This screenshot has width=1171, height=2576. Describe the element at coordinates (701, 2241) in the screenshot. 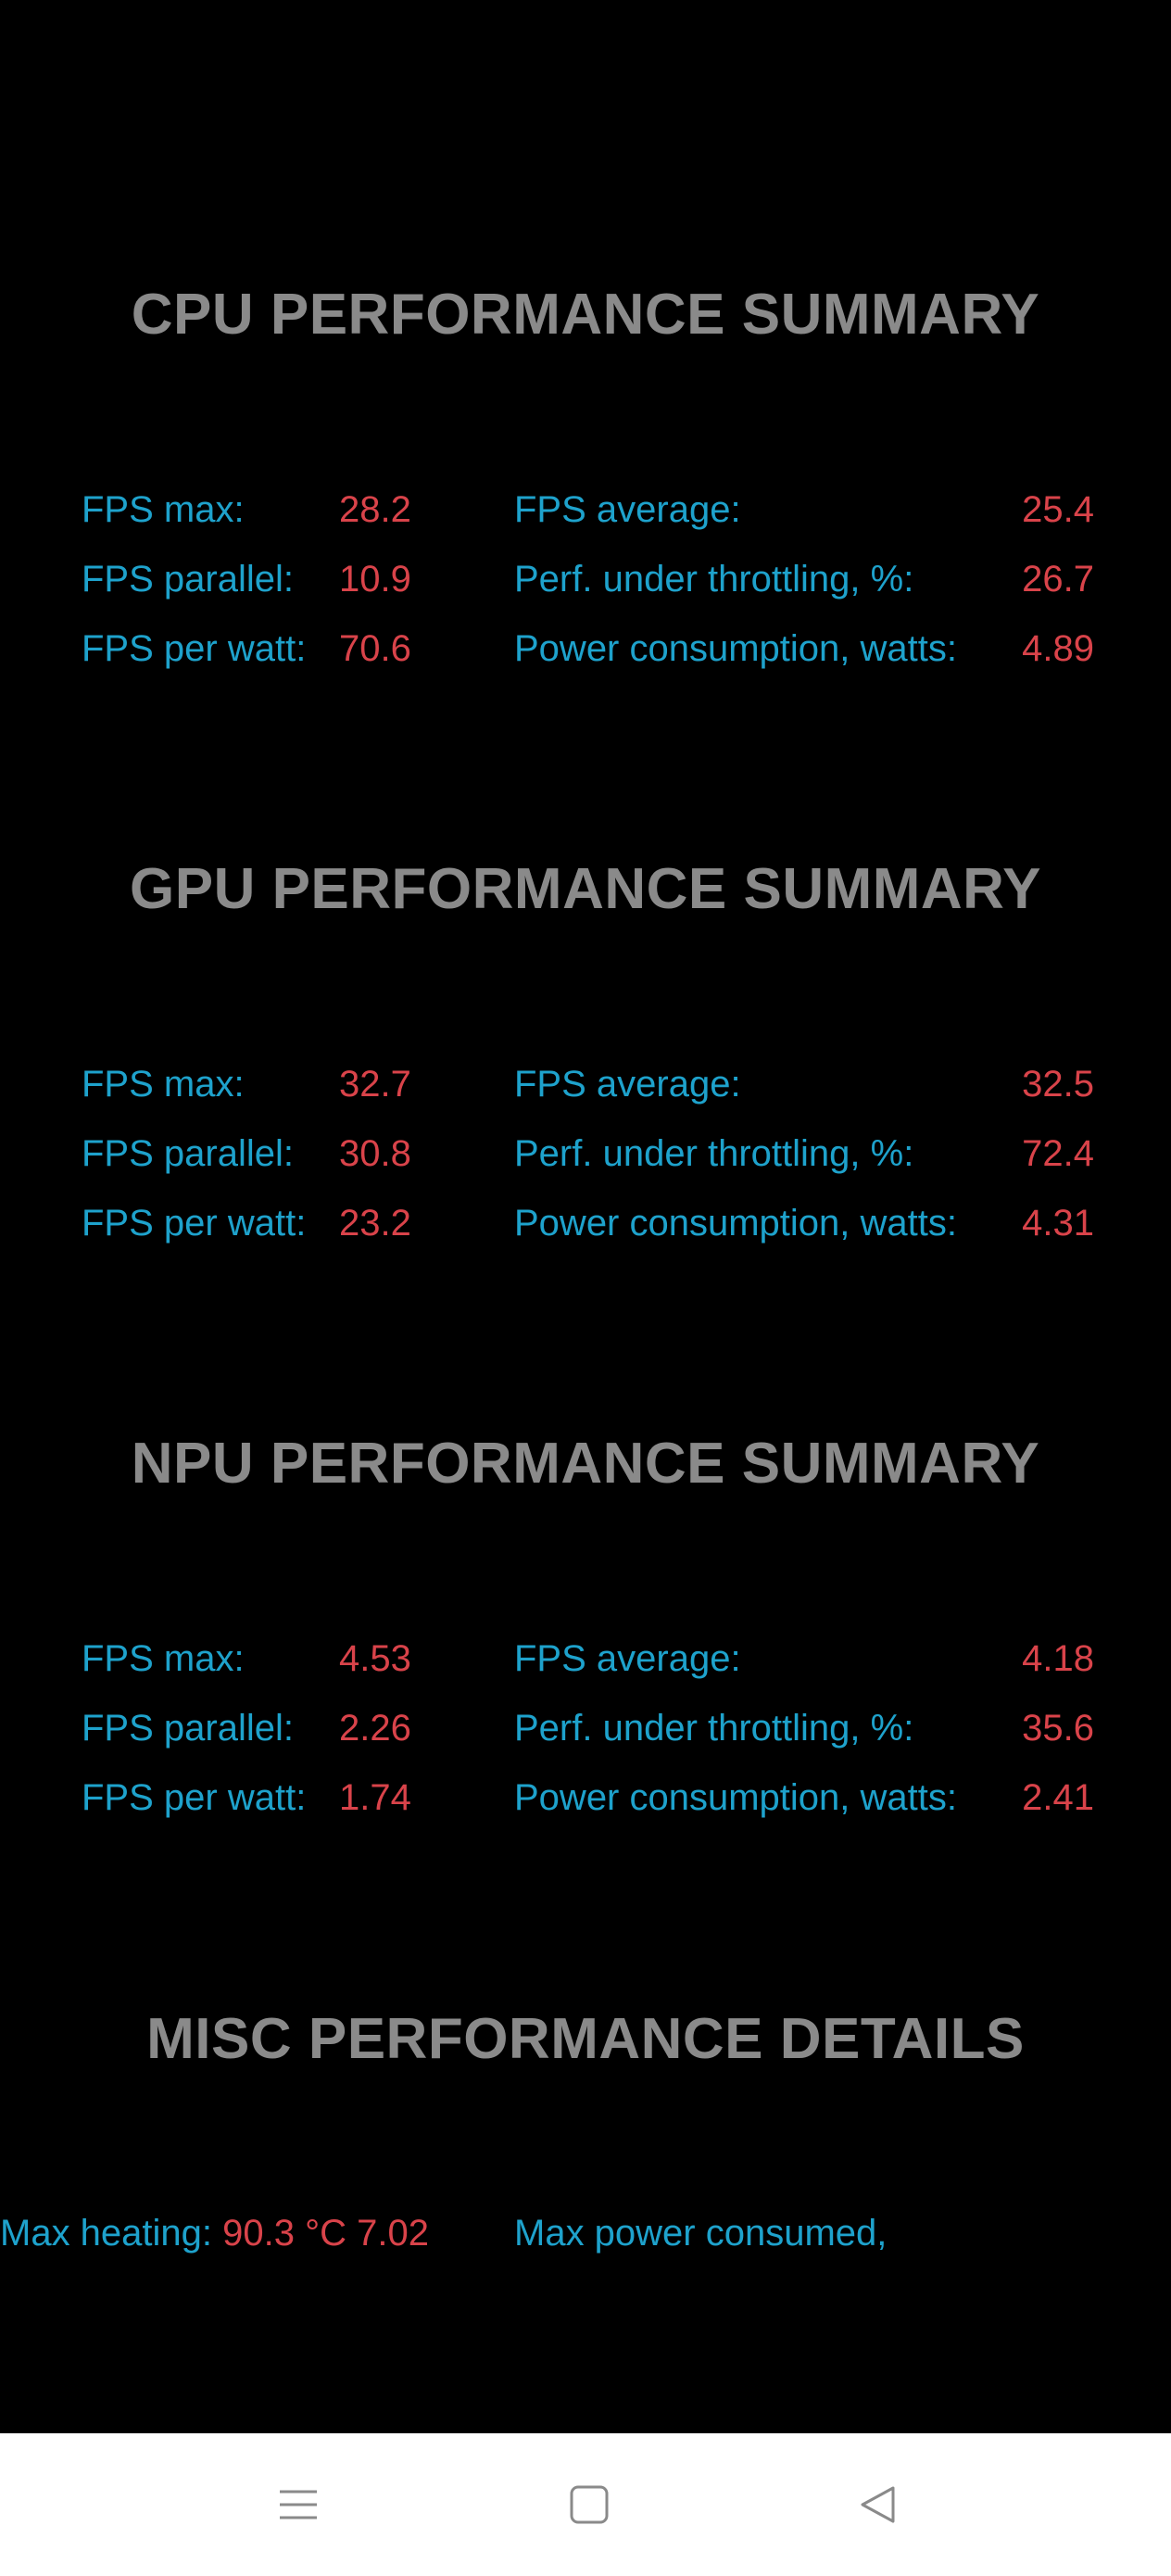

I see `stat-label: Max power consumed, watts:` at that location.